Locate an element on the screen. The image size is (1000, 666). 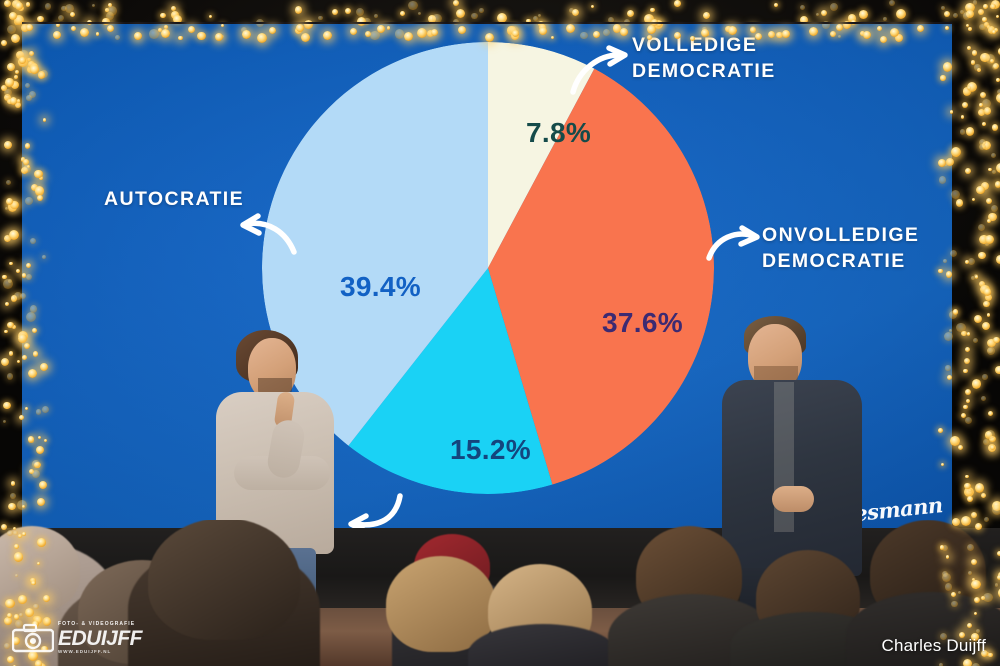
callout-autocratie: AUTOCRATIE is located at coordinates (174, 199).